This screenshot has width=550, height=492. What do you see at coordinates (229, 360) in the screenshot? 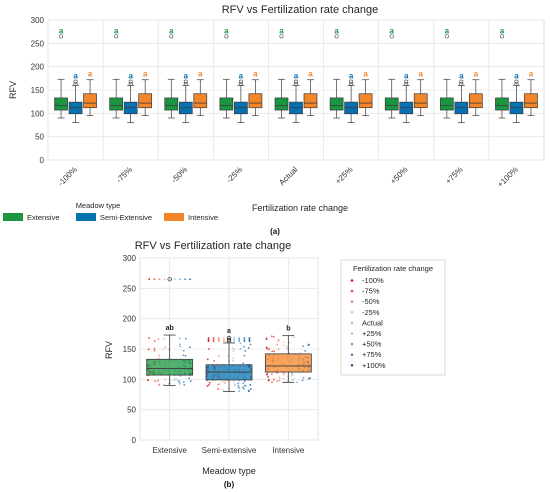
I see `chart-b-box-semi-extensive: a` at bounding box center [229, 360].